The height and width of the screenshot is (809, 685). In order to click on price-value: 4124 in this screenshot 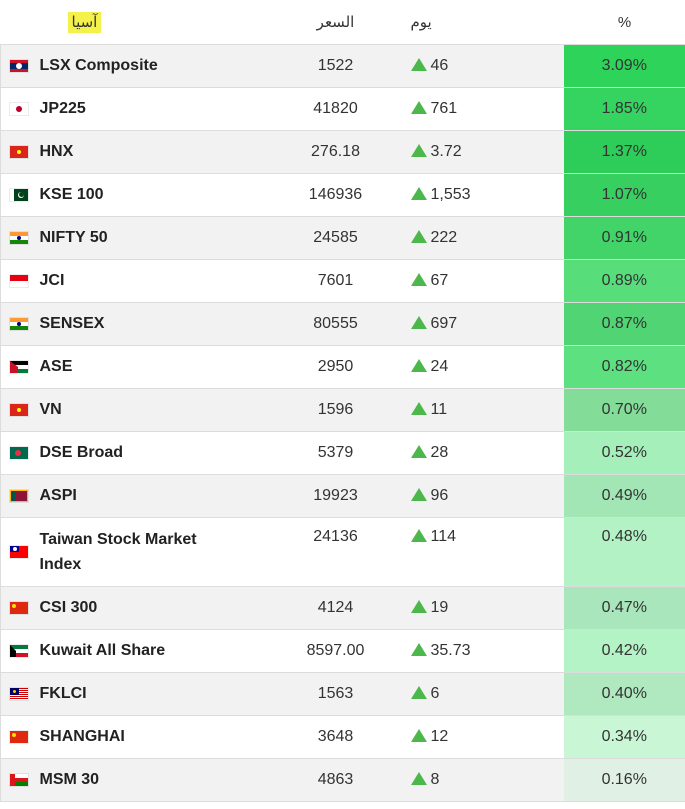, I will do `click(335, 608)`.